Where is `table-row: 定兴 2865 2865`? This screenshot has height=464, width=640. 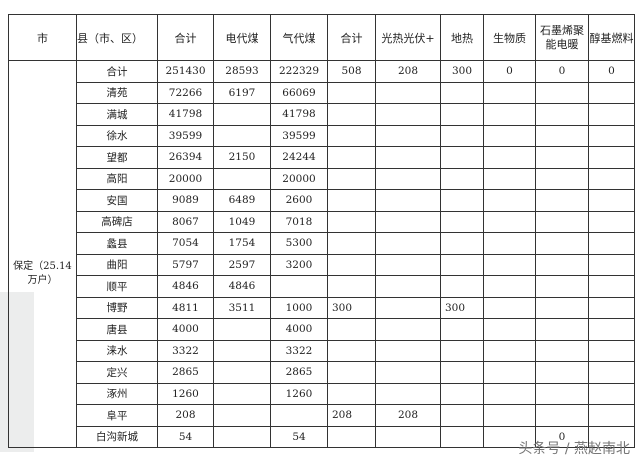
table-row: 定兴 2865 2865 is located at coordinates (322, 372).